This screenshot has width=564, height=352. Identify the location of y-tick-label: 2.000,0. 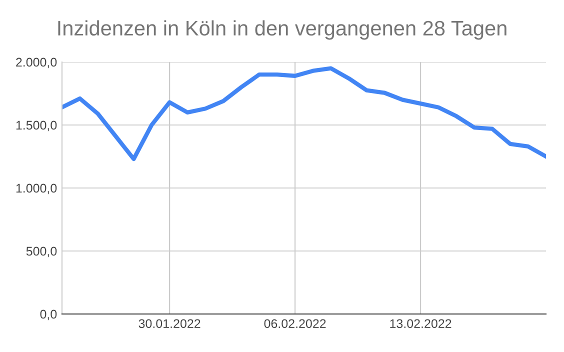
(36, 63).